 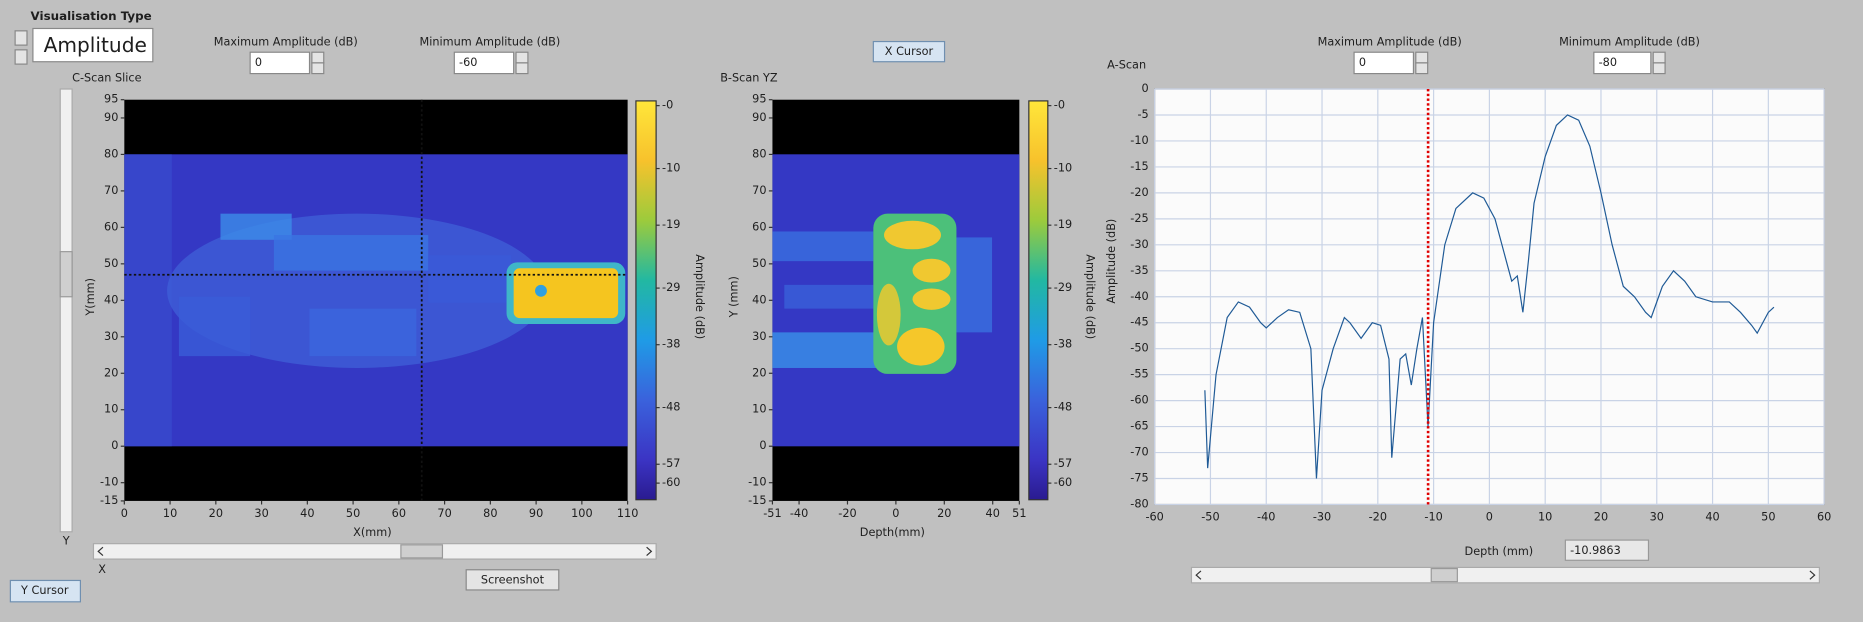 I want to click on colorbar-label: Amplitude (dB), so click(x=699, y=296).